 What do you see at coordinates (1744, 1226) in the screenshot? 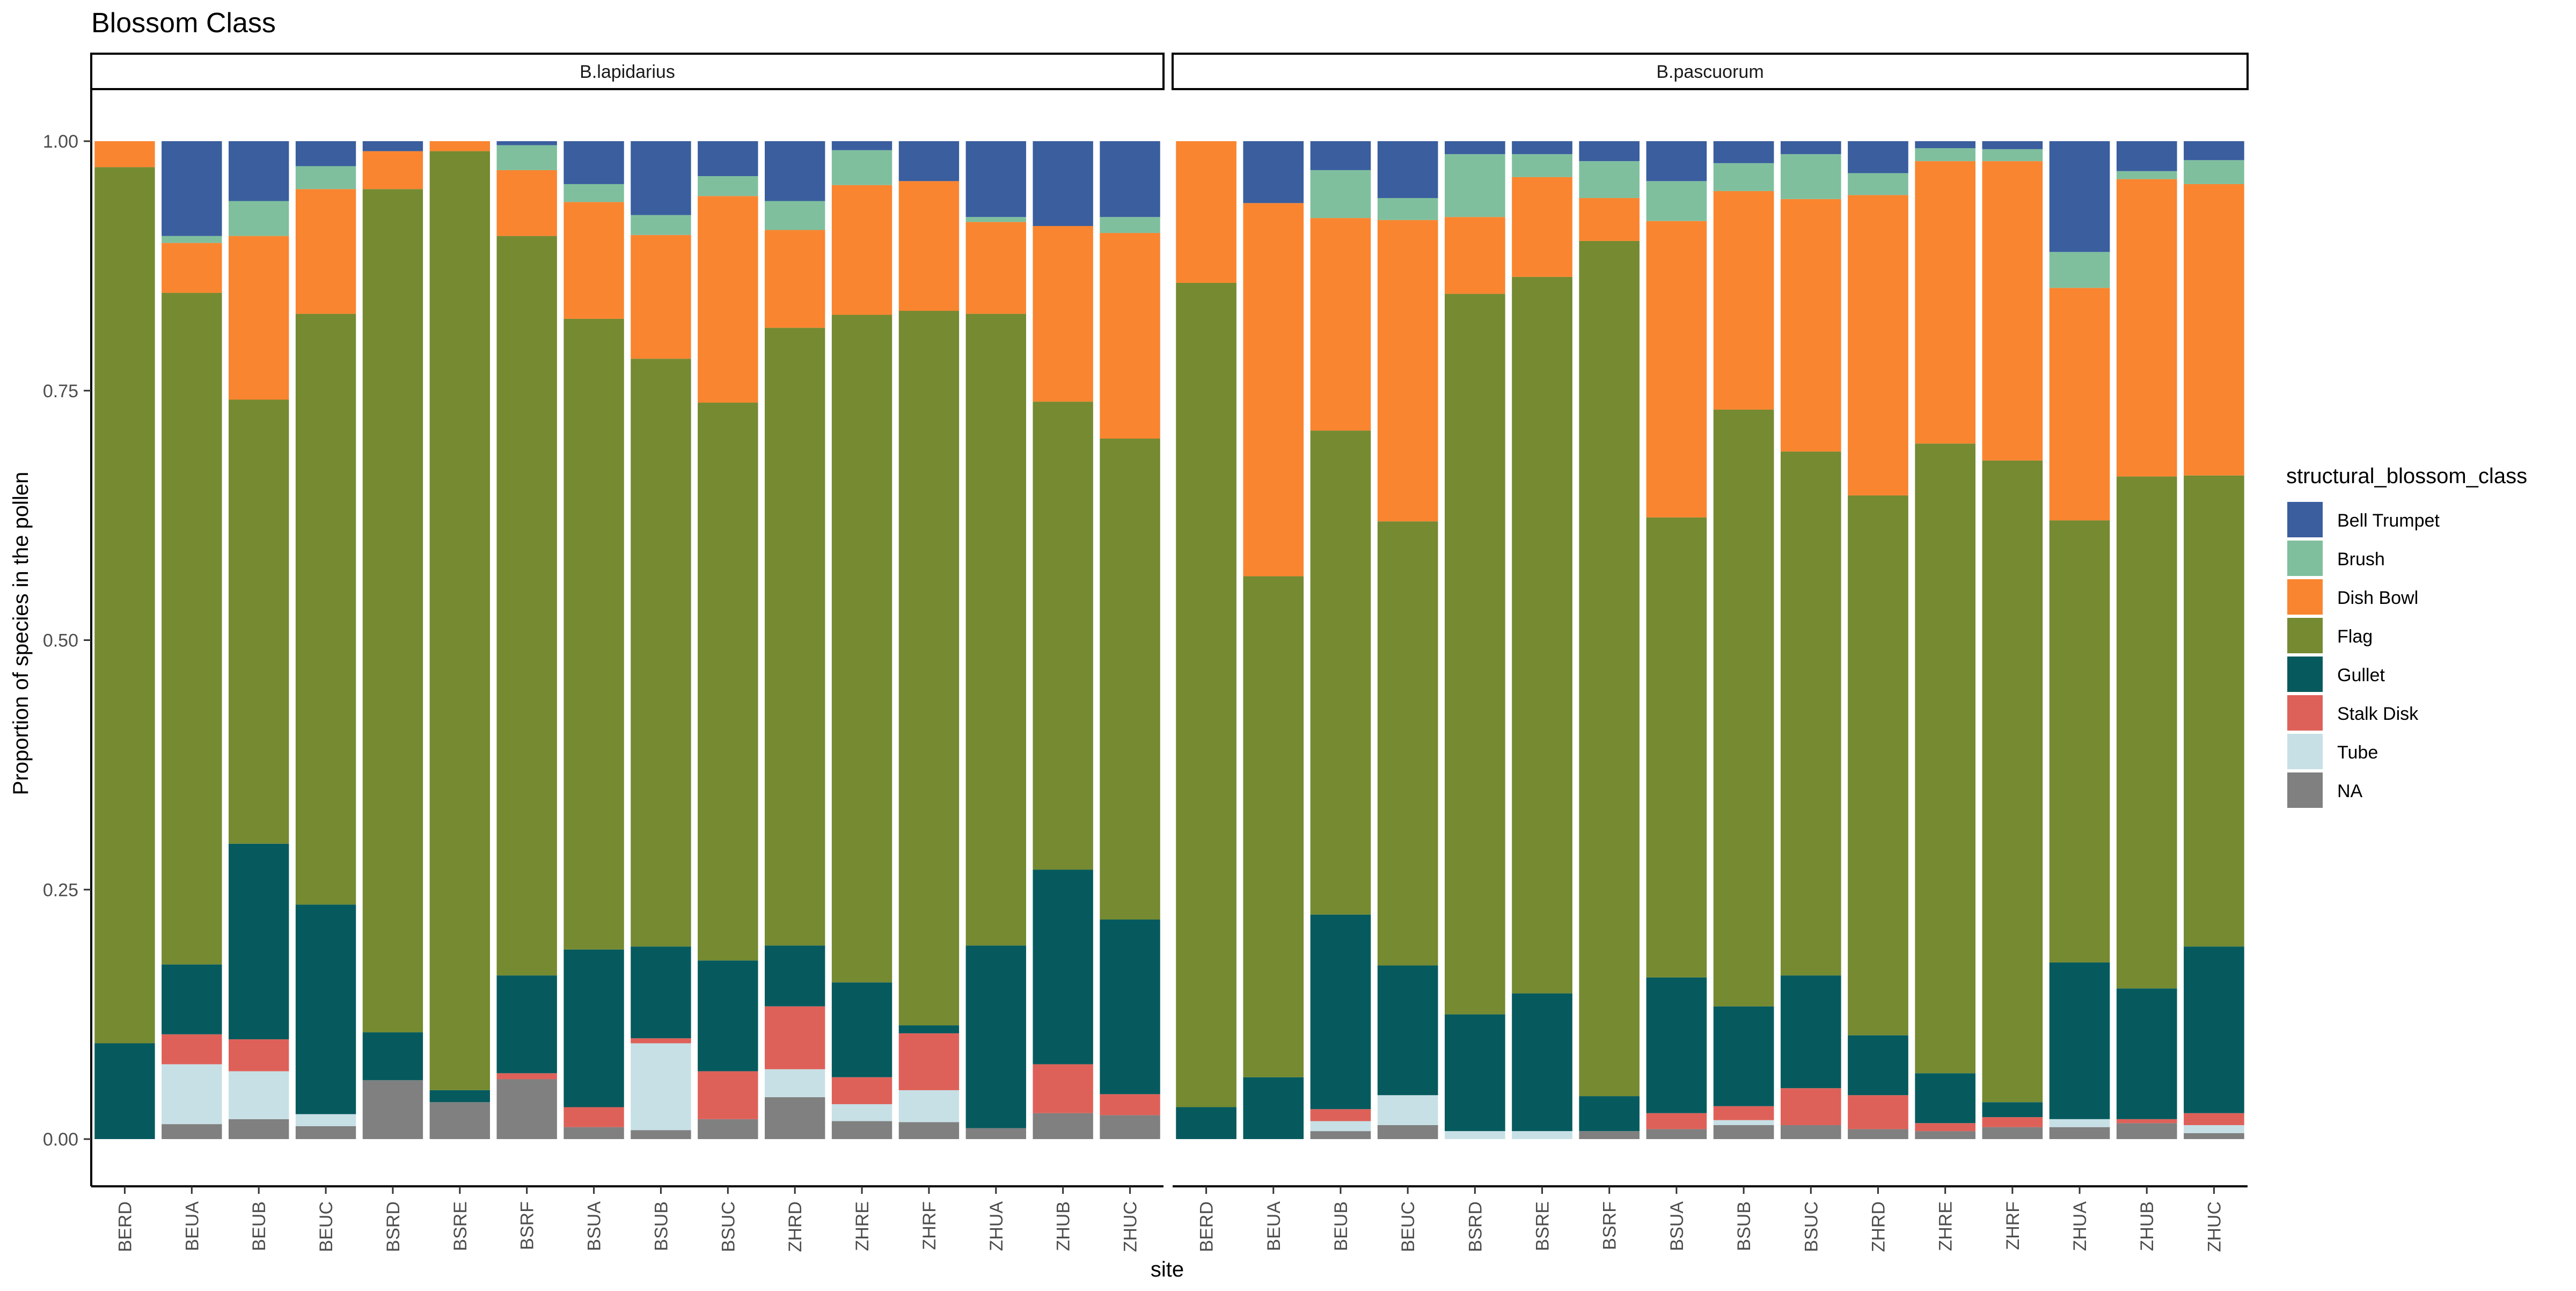
I see `x-tick-label: BSUB` at bounding box center [1744, 1226].